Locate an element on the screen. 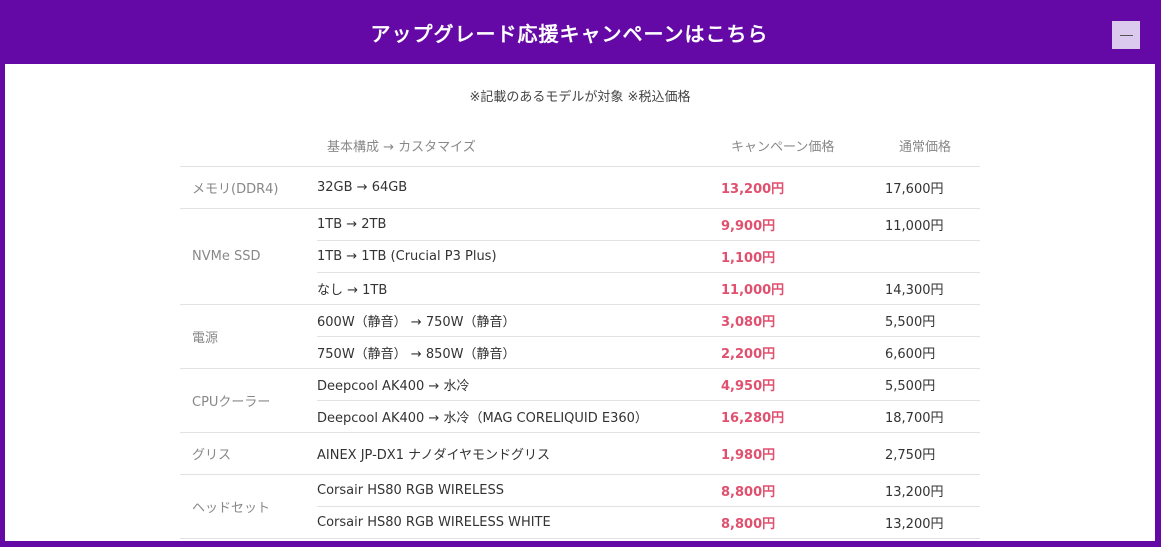  item-cell: 750W（静音） → 850W（静音） is located at coordinates (519, 352).